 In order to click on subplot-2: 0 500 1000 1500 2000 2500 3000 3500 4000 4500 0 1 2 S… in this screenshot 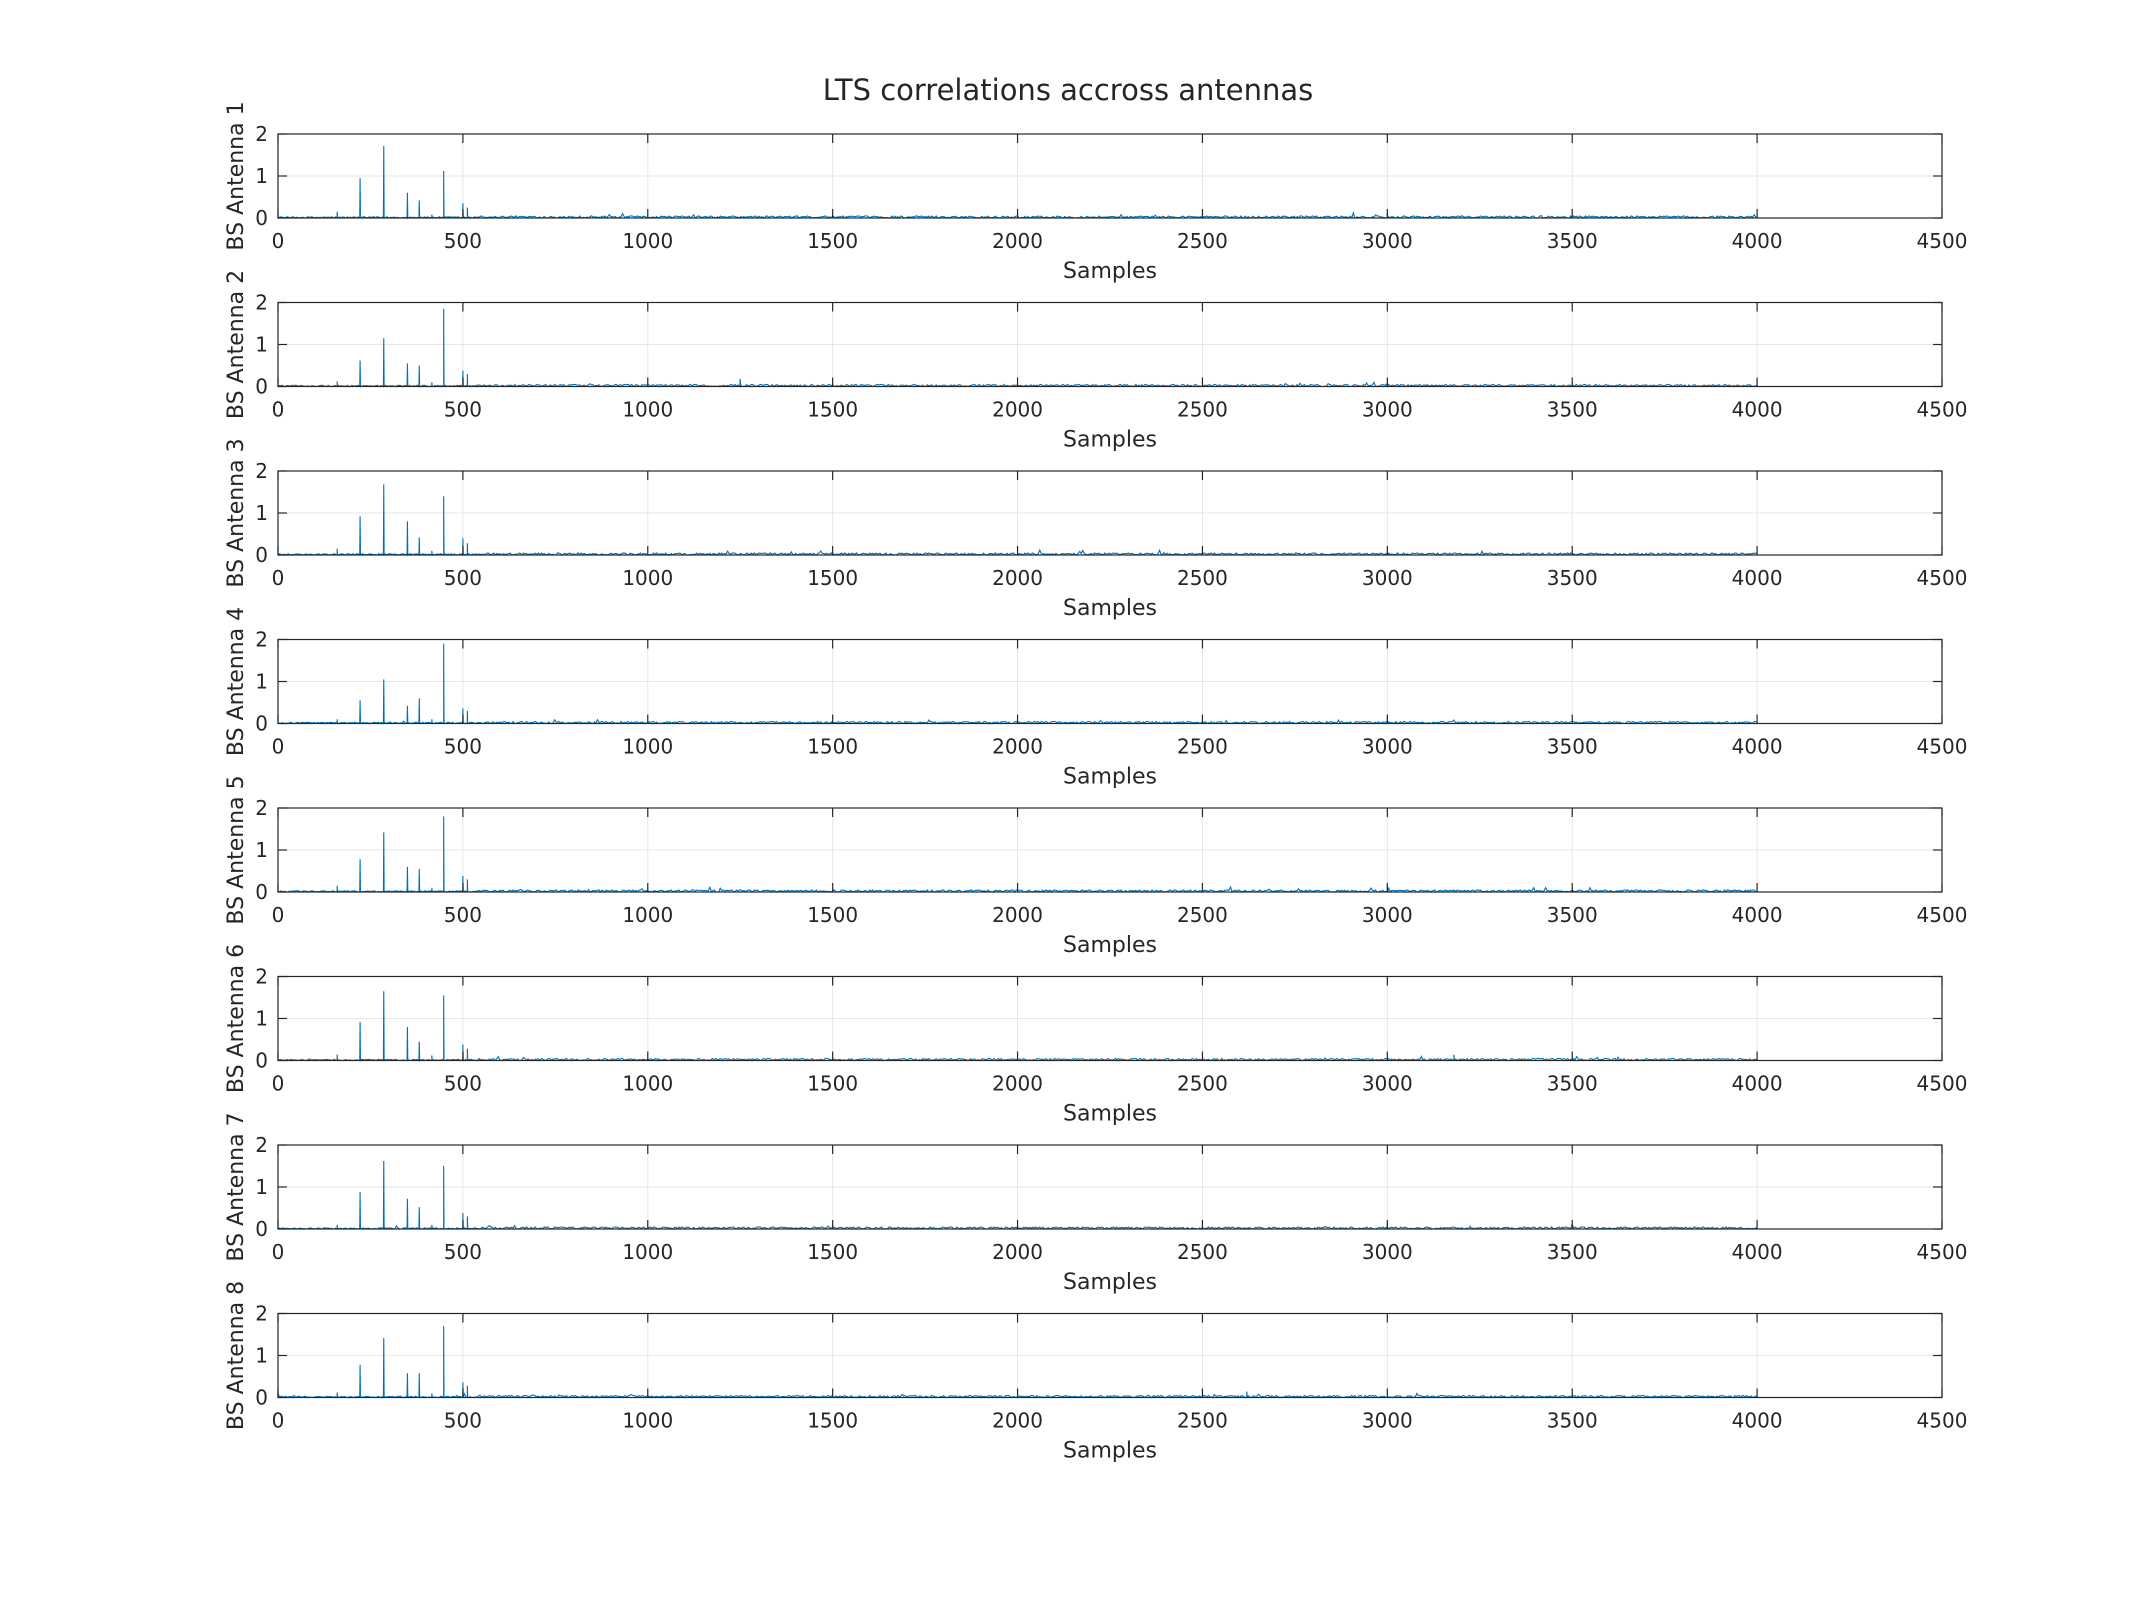, I will do `click(1095, 361)`.